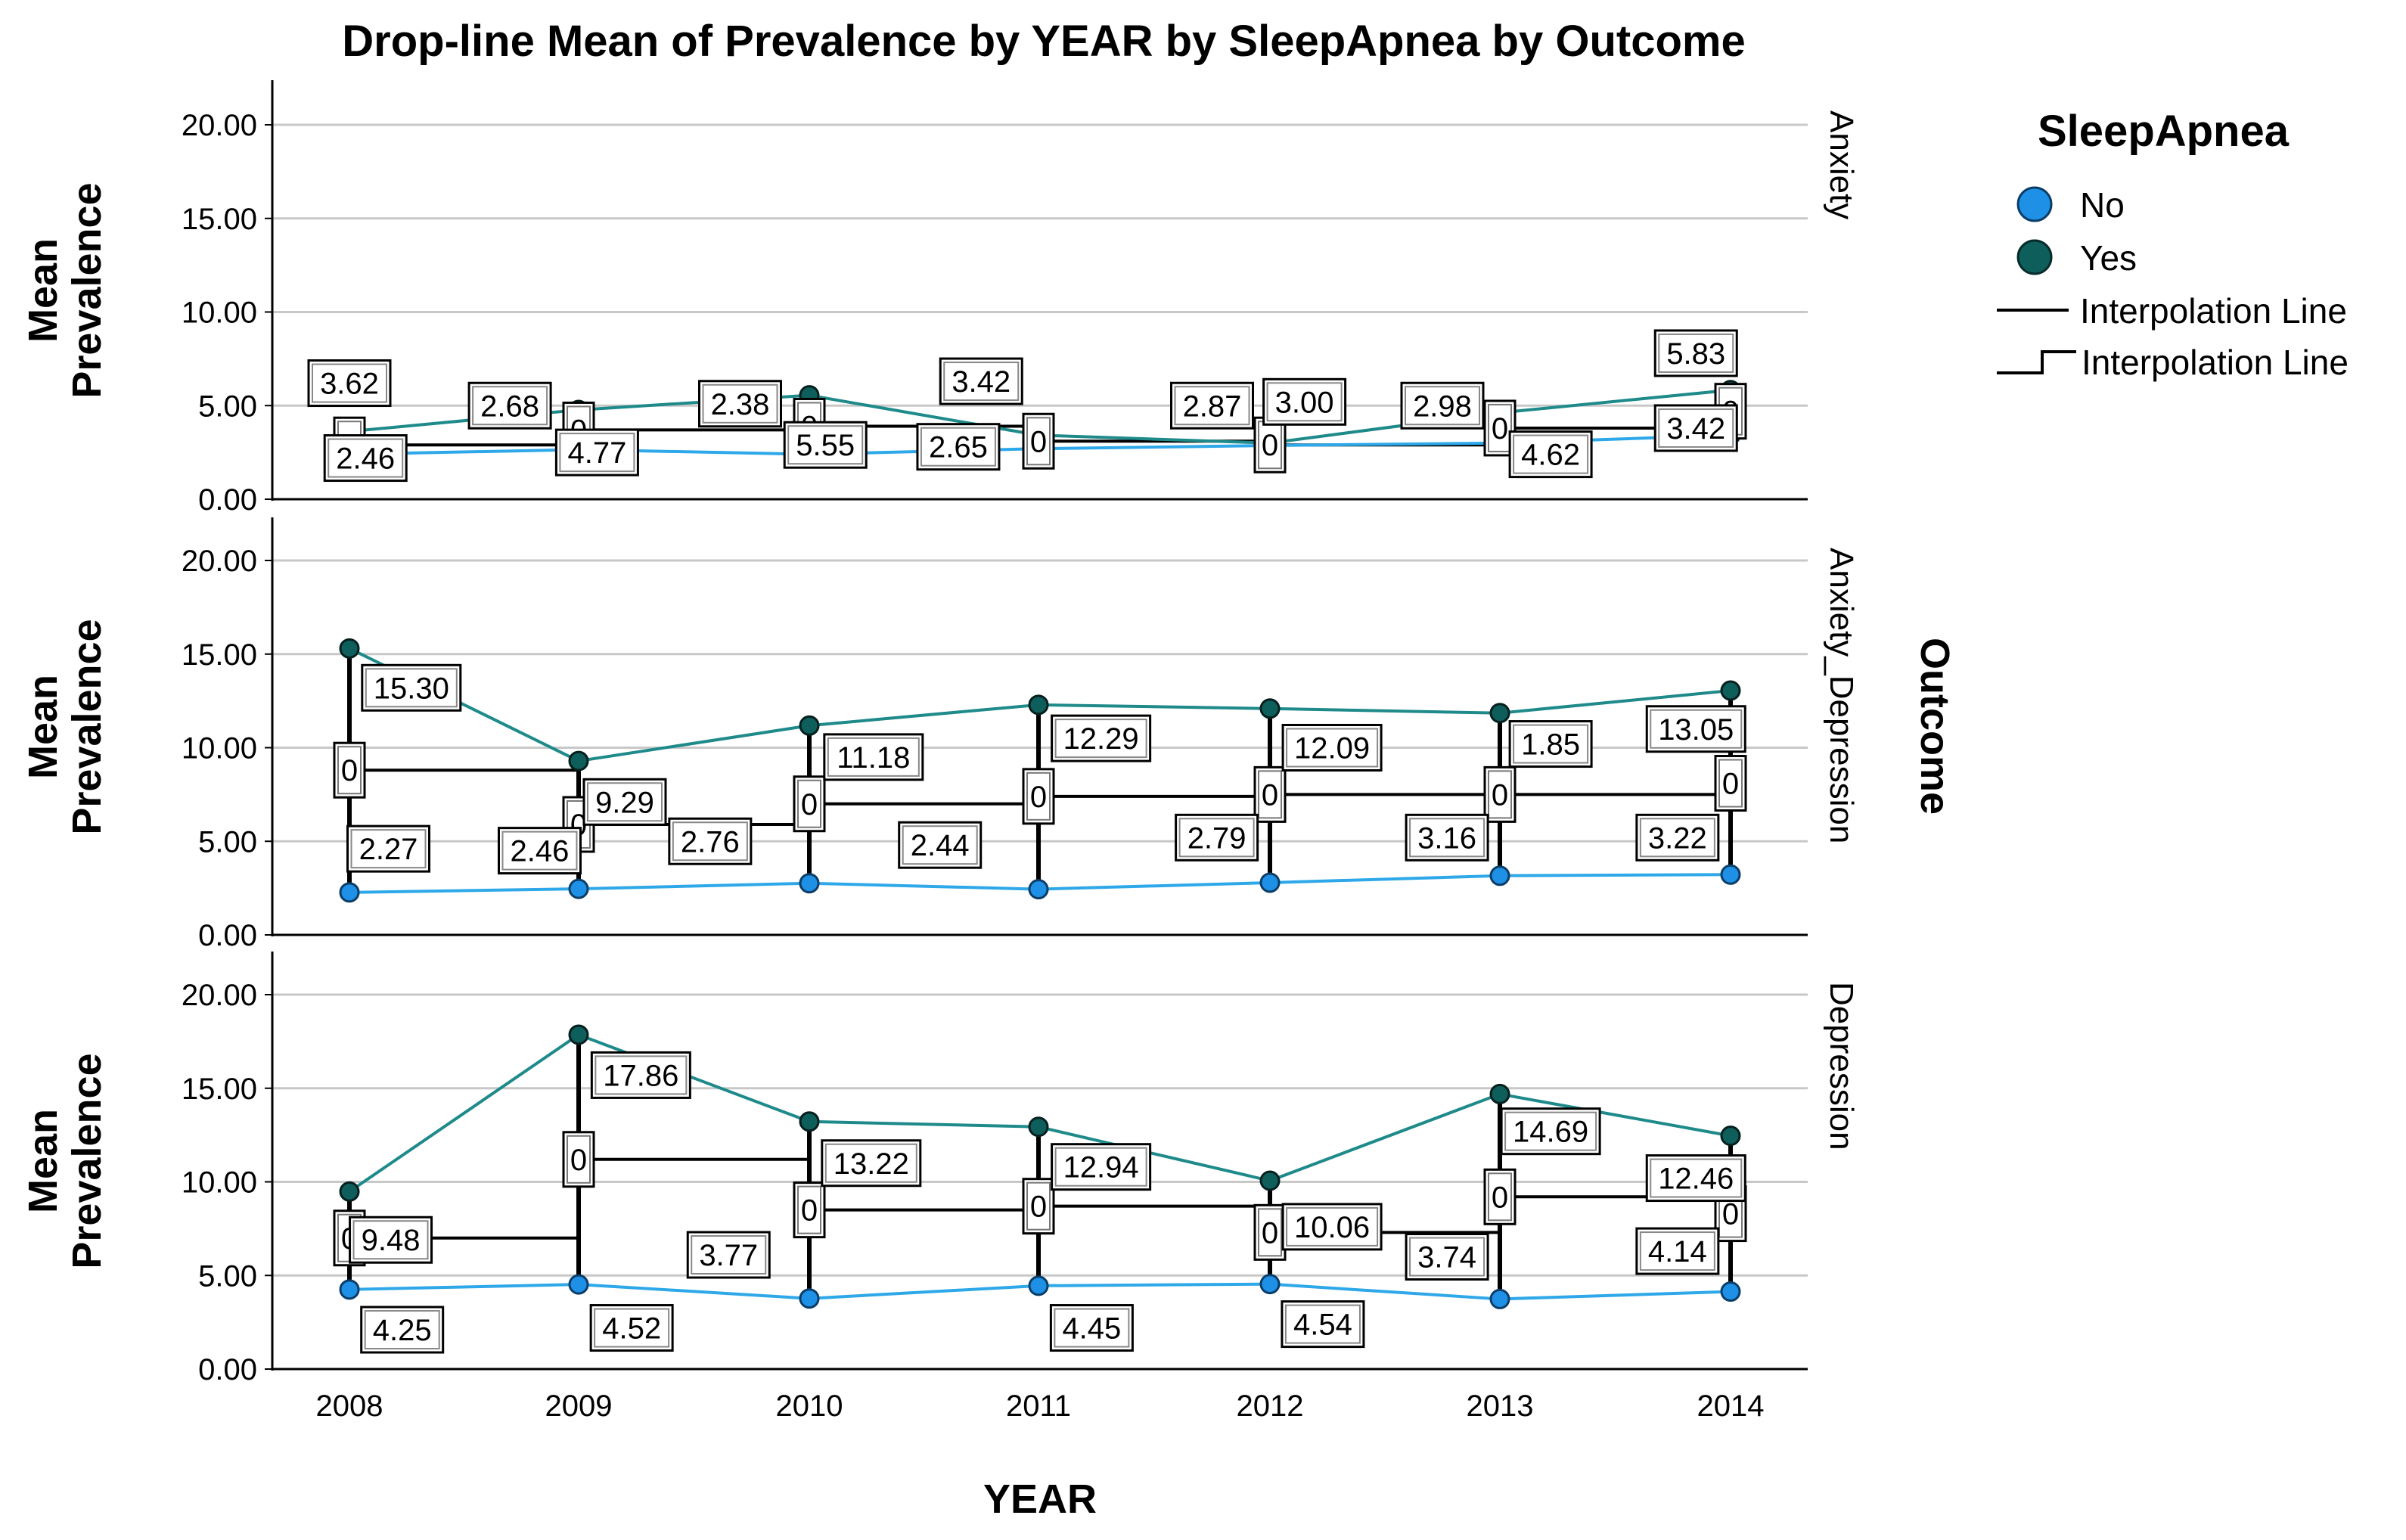 The width and height of the screenshot is (2406, 1540). I want to click on data-label: 12.09, so click(1332, 748).